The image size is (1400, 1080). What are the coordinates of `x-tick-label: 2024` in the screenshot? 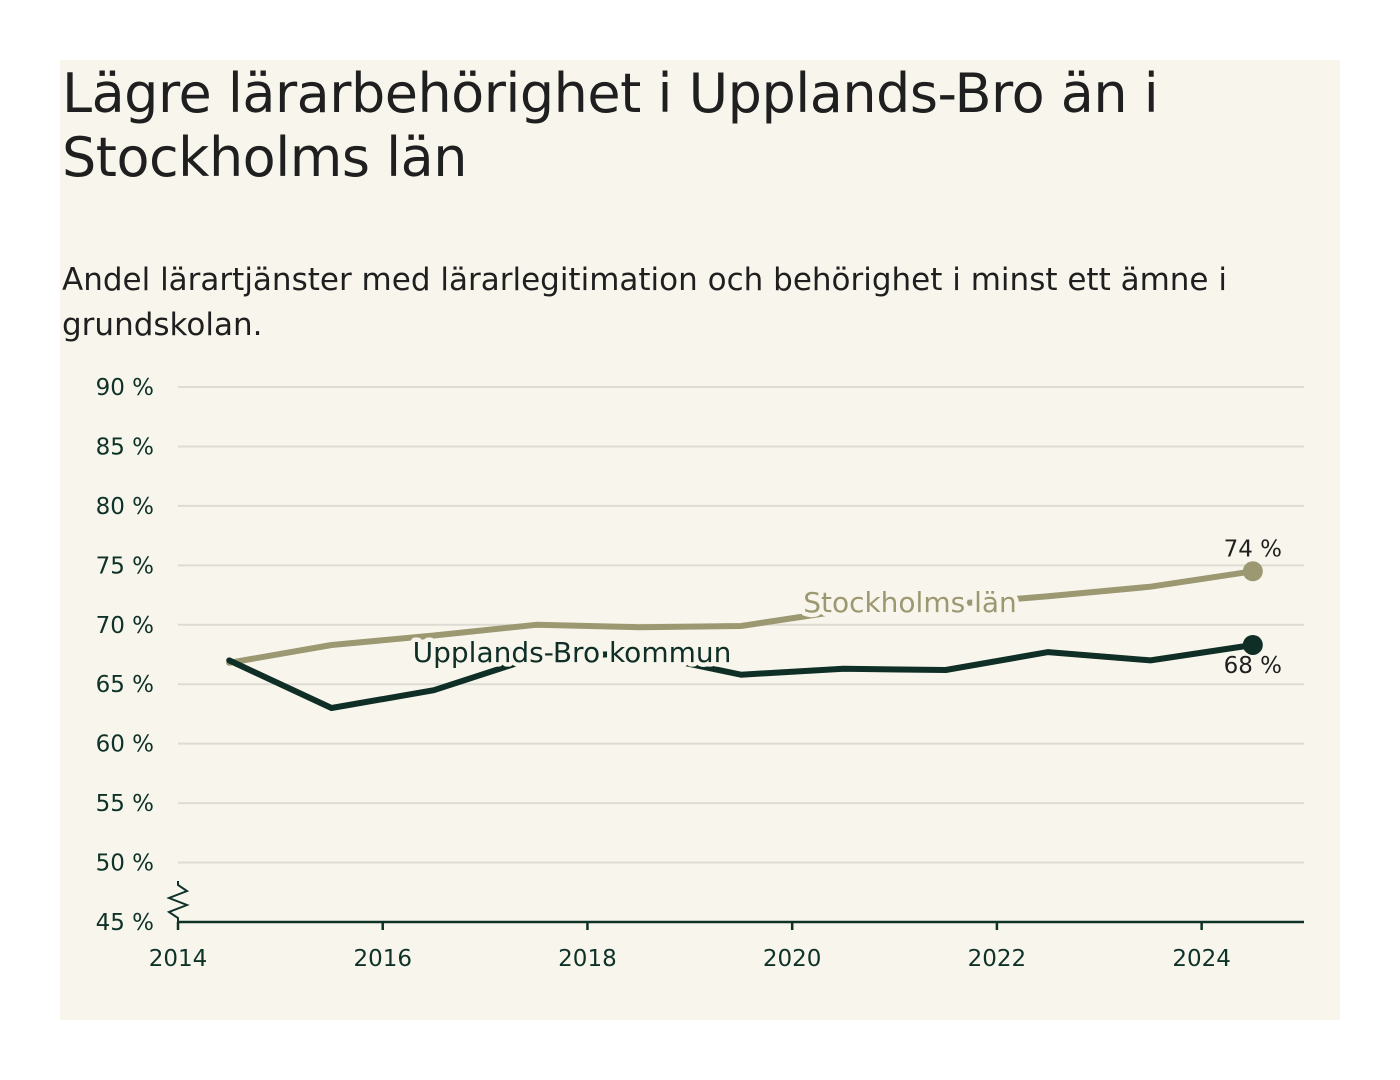 It's located at (1201, 959).